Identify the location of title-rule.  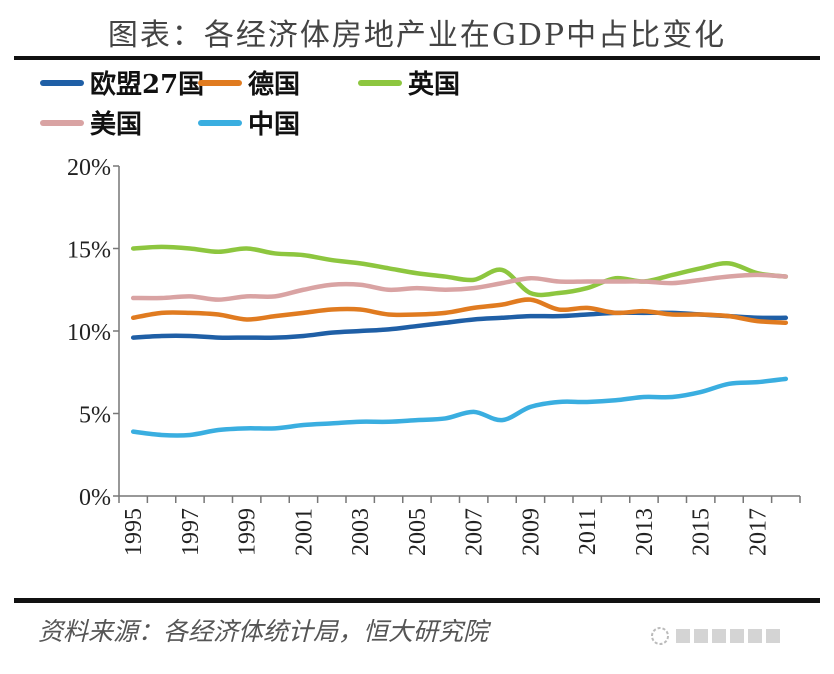
(417, 58).